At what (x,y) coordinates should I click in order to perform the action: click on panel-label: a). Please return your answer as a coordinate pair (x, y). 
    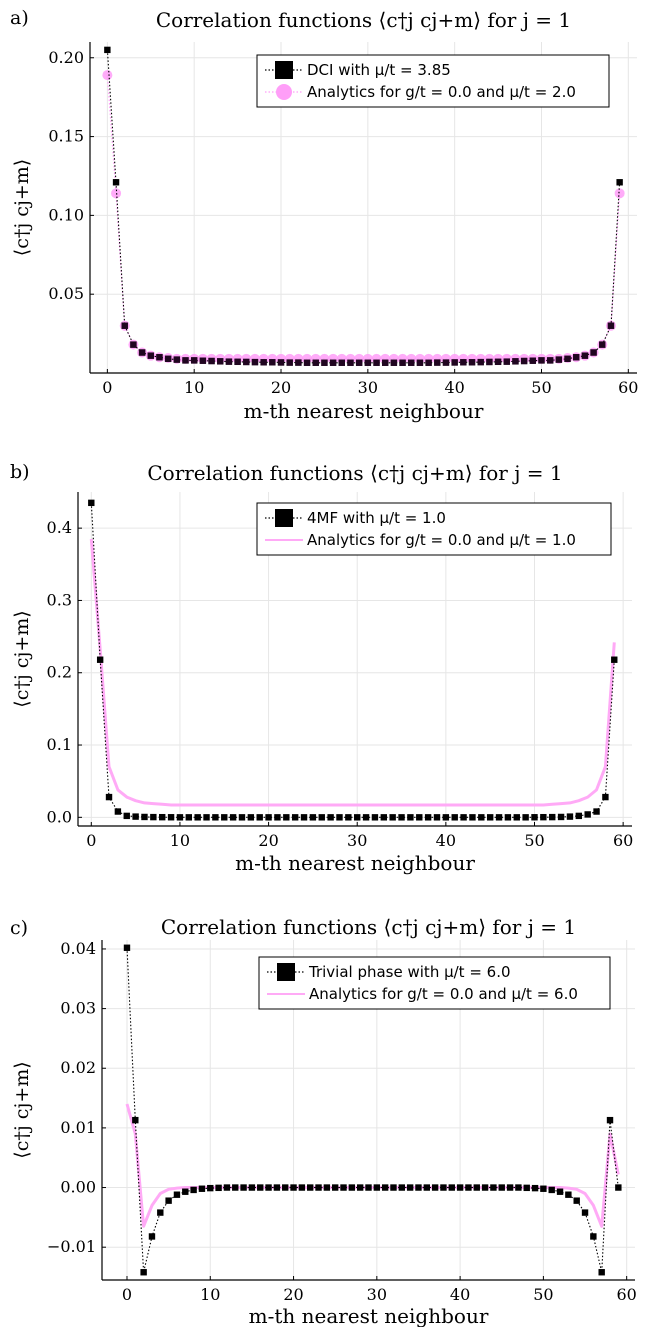
    Looking at the image, I should click on (19, 18).